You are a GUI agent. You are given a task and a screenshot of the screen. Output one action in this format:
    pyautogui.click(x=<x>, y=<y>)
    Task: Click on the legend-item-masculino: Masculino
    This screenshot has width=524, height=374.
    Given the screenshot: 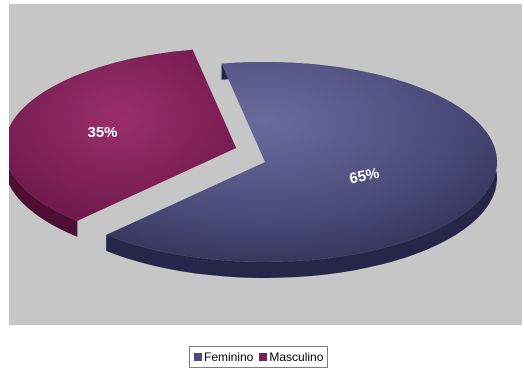 What is the action you would take?
    pyautogui.click(x=291, y=357)
    